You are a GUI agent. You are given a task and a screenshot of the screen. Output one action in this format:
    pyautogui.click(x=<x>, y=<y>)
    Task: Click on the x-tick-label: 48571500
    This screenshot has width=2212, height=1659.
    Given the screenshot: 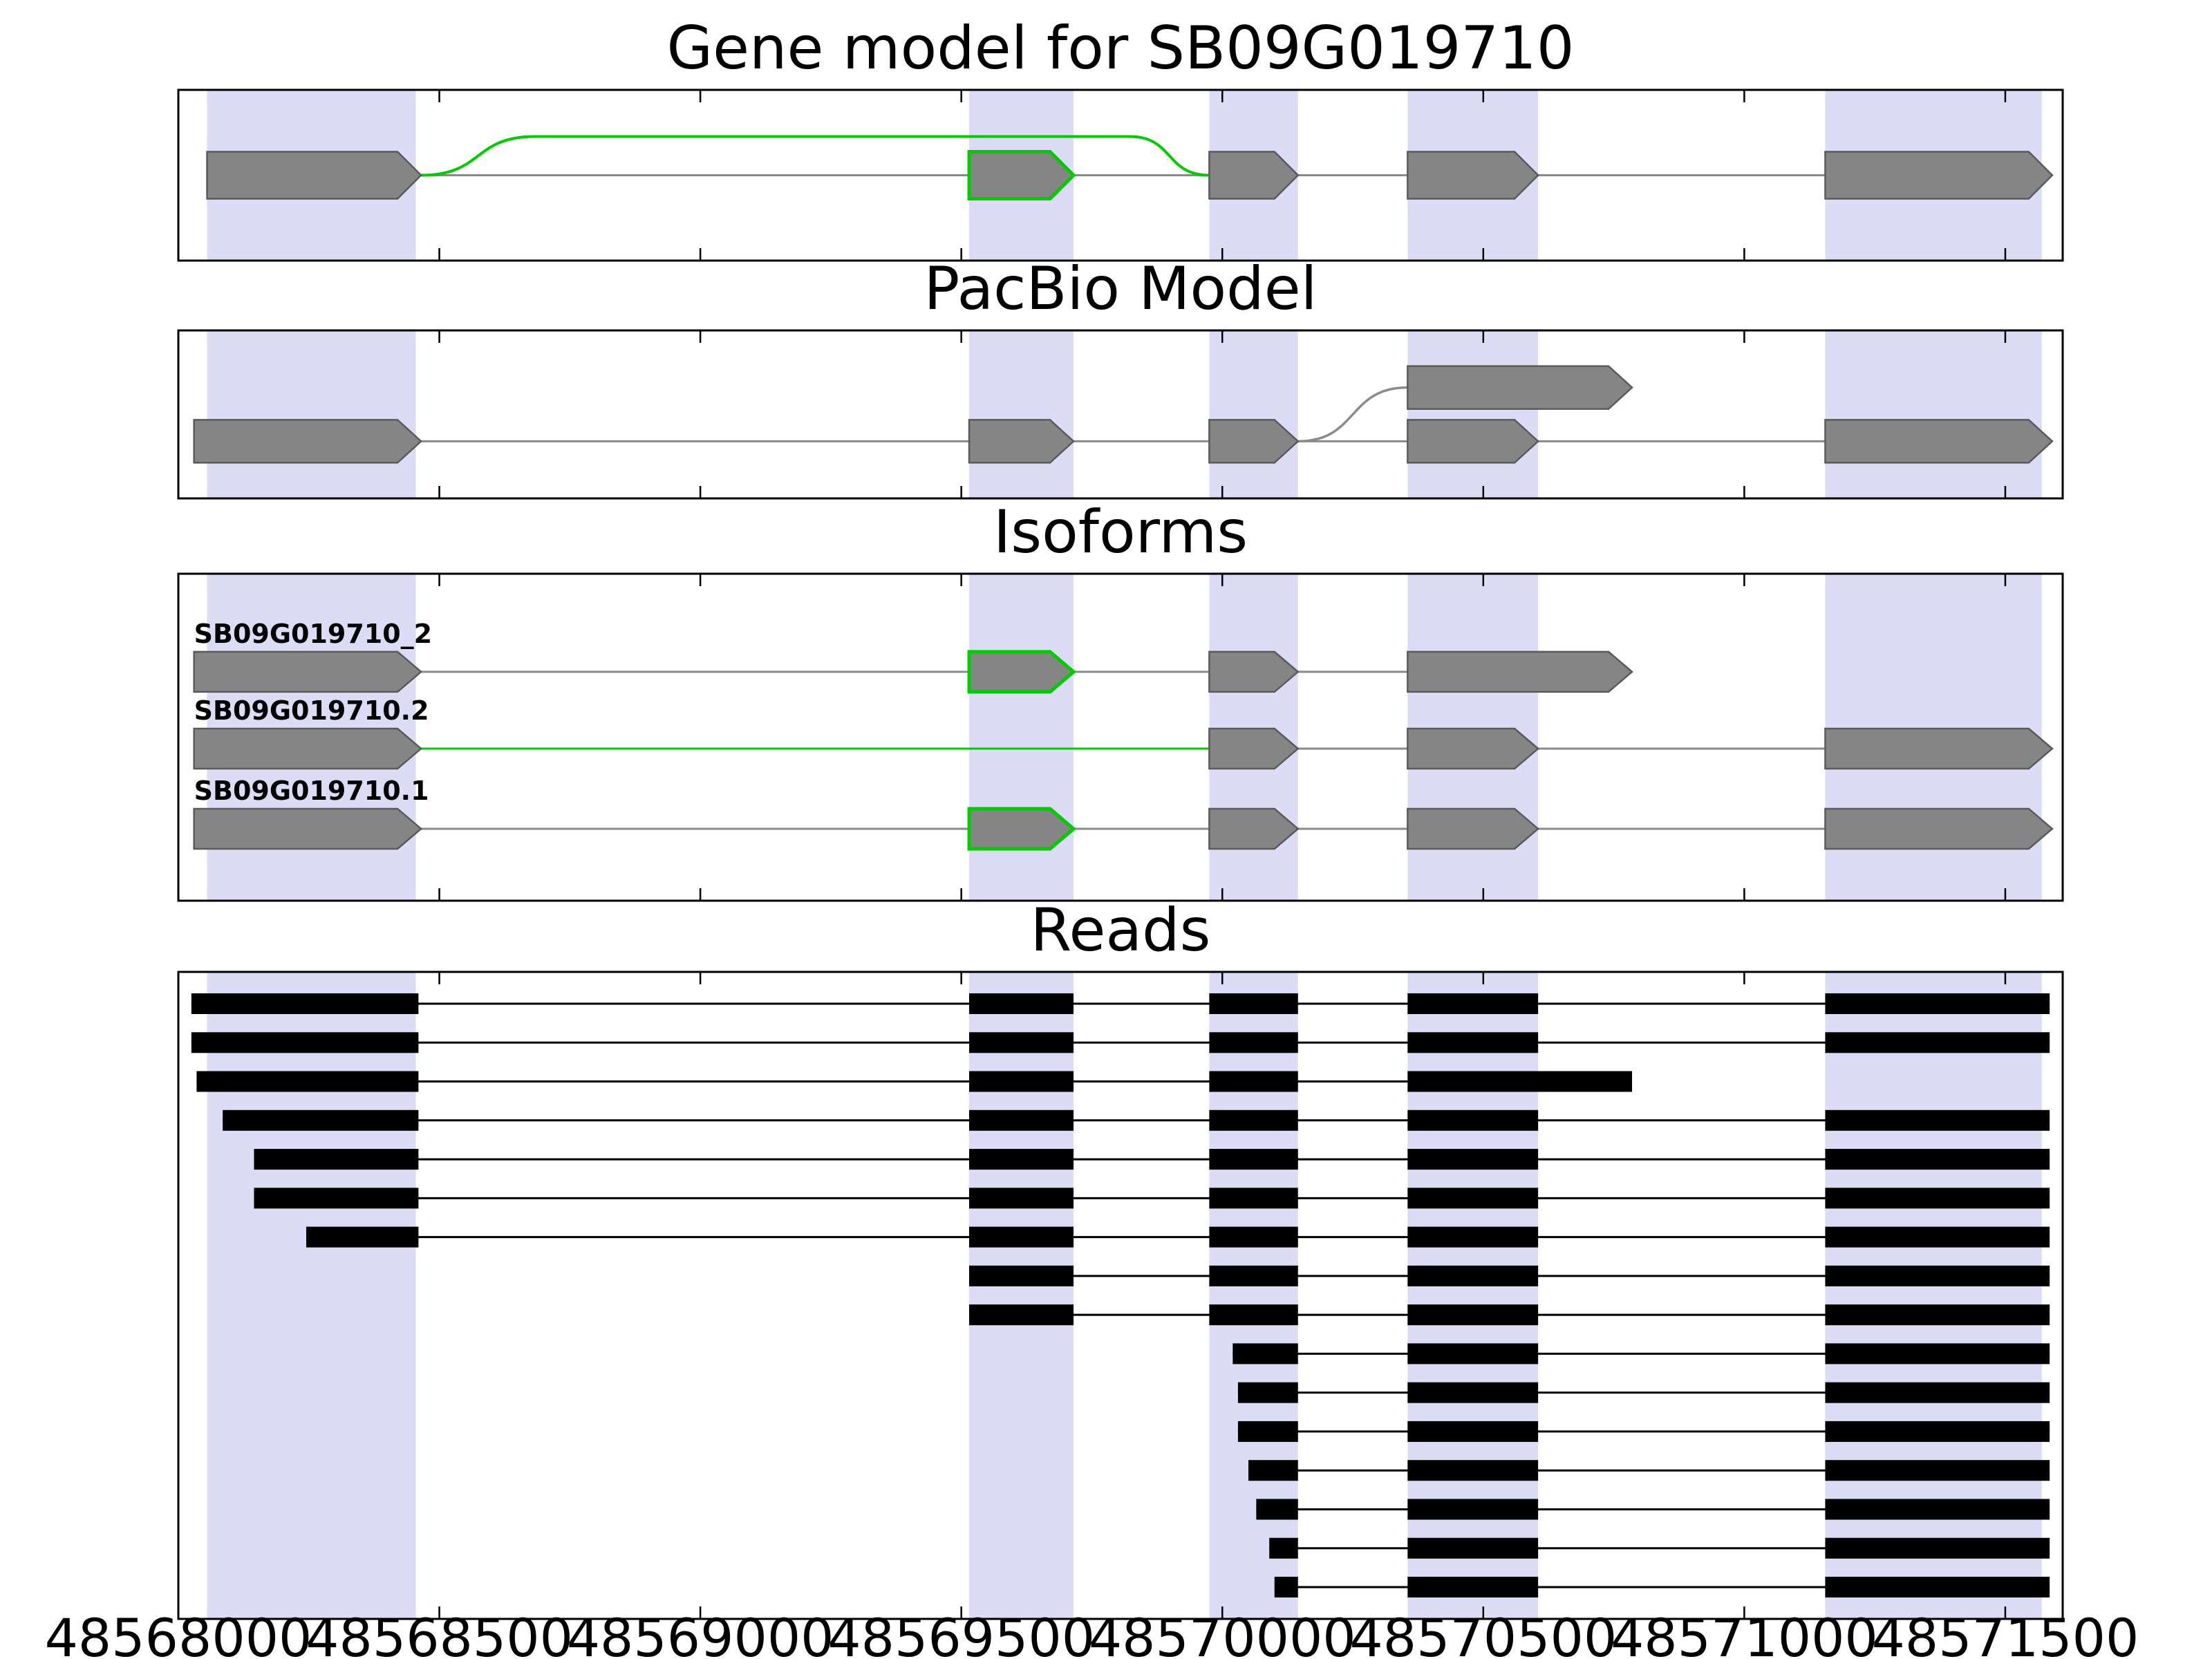 What is the action you would take?
    pyautogui.click(x=2005, y=1633)
    